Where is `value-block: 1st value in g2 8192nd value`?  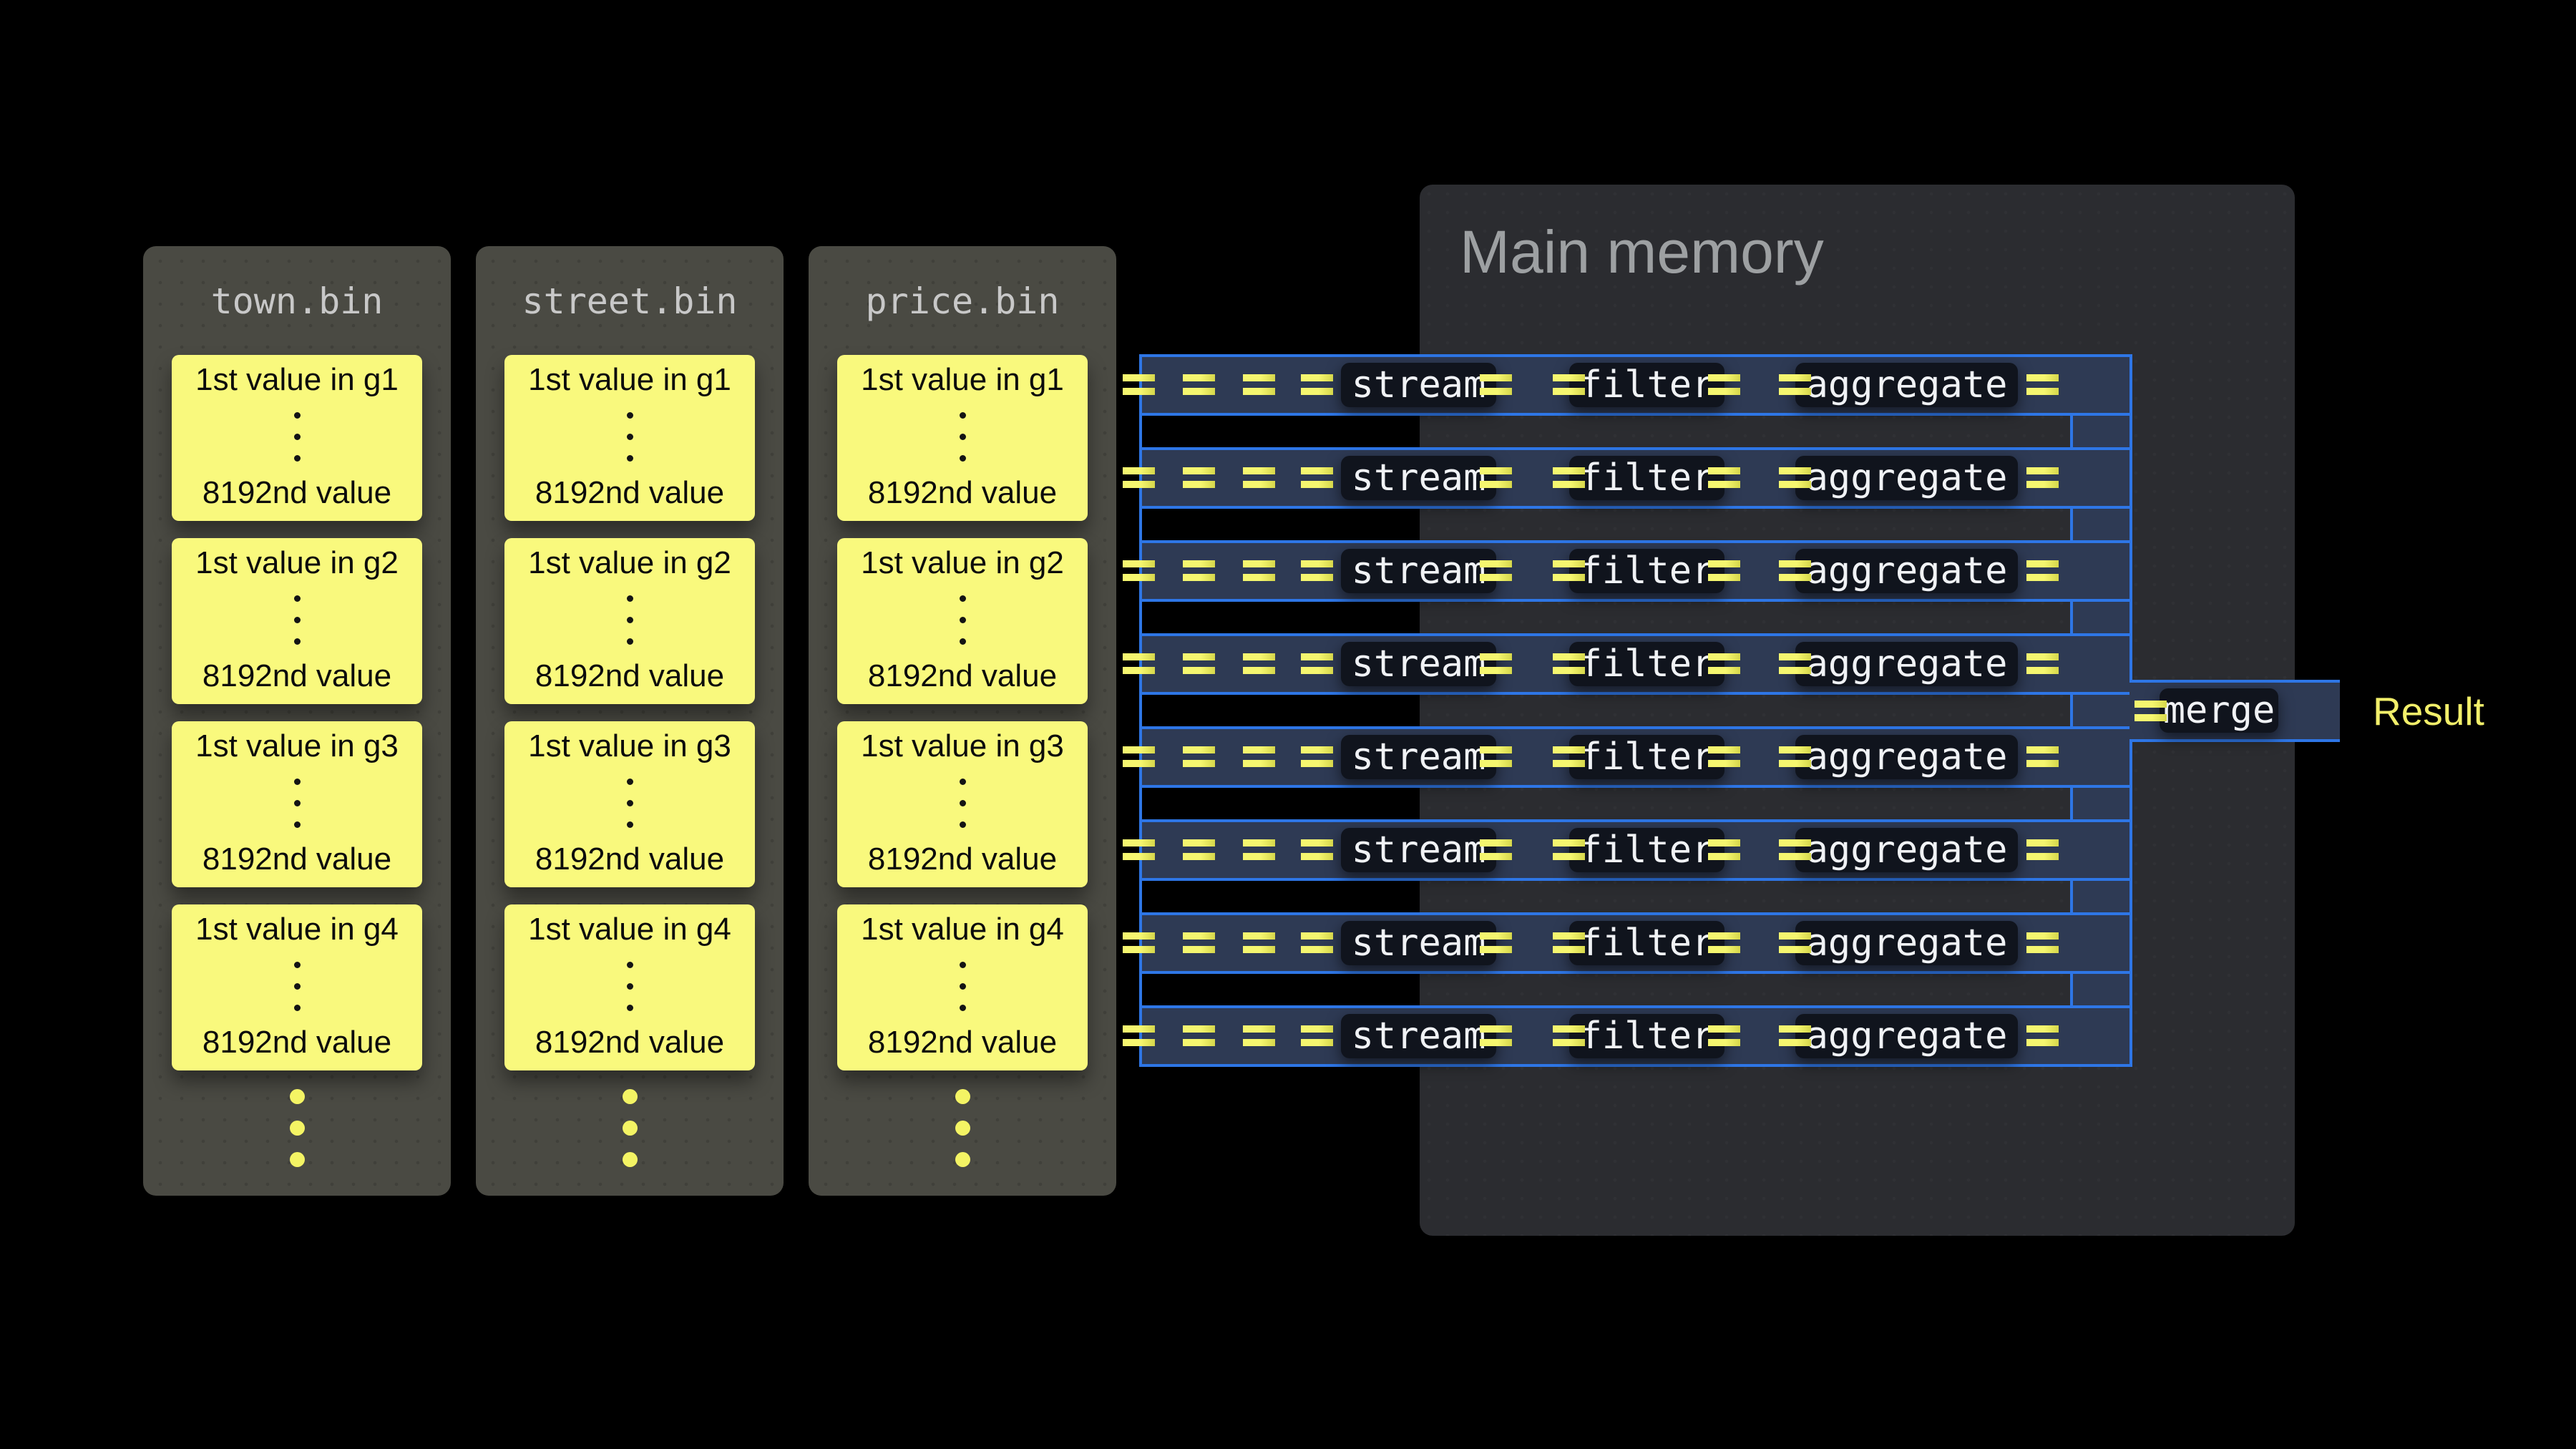
value-block: 1st value in g2 8192nd value is located at coordinates (962, 621).